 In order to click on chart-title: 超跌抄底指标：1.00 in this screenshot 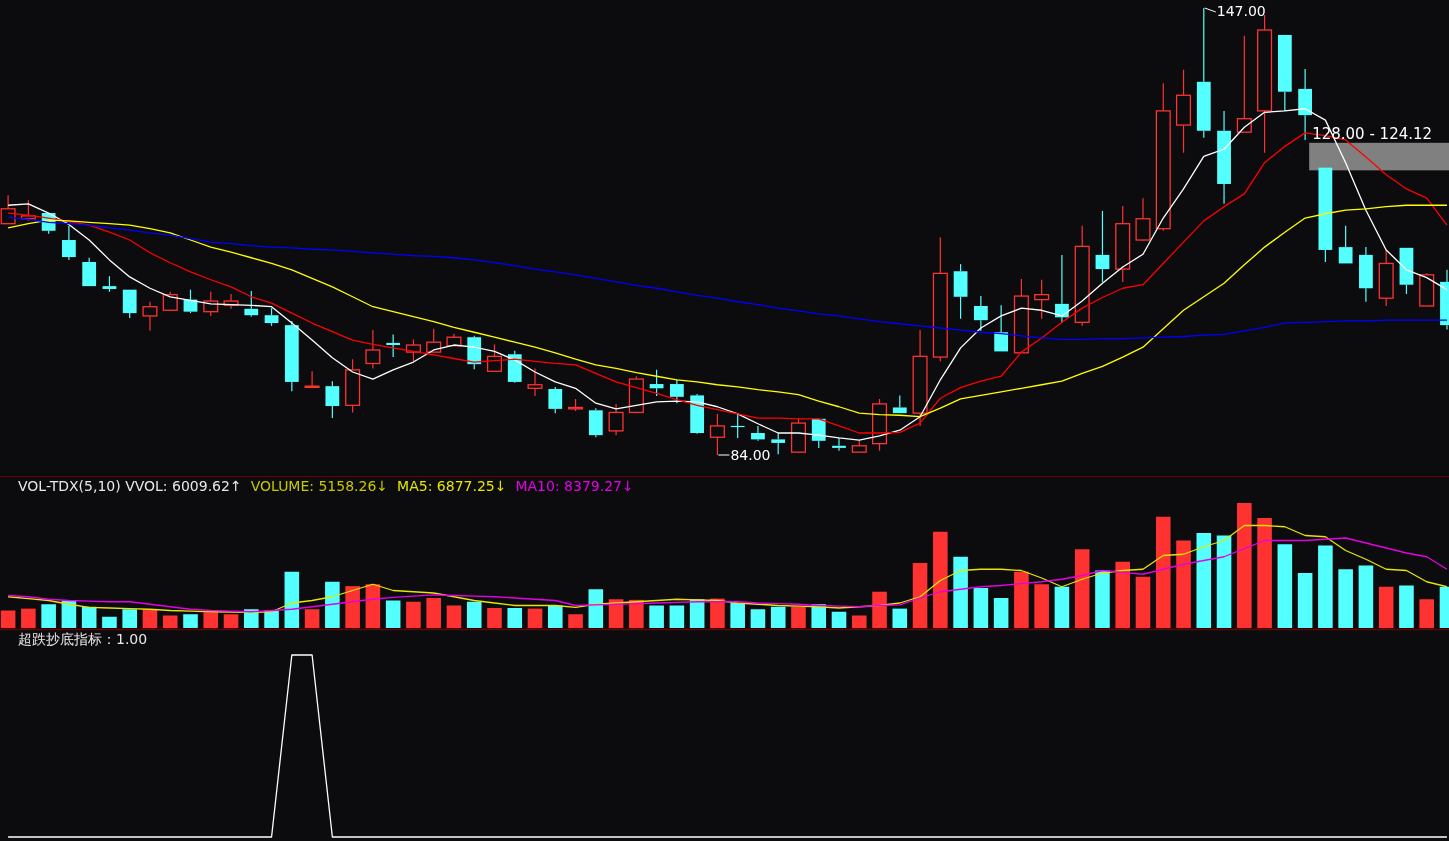, I will do `click(83, 639)`.